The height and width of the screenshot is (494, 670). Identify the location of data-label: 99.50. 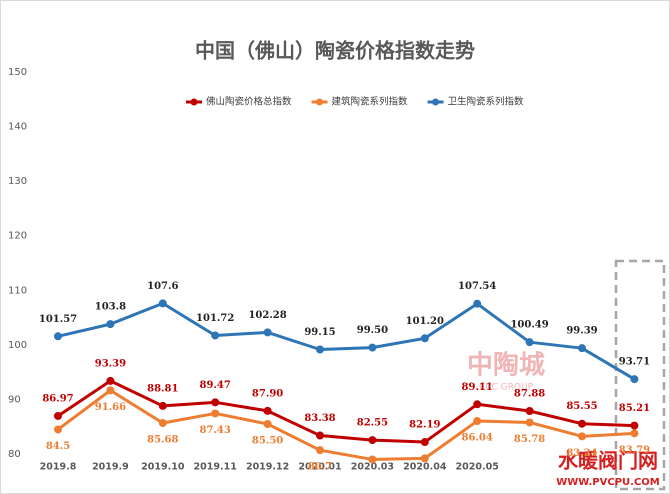
(372, 330).